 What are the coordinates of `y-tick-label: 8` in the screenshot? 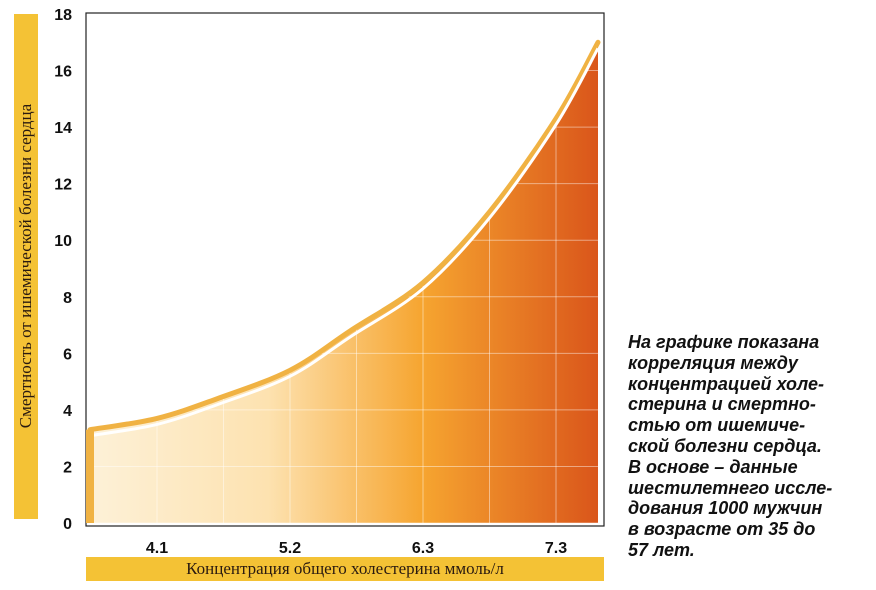 It's located at (67, 298).